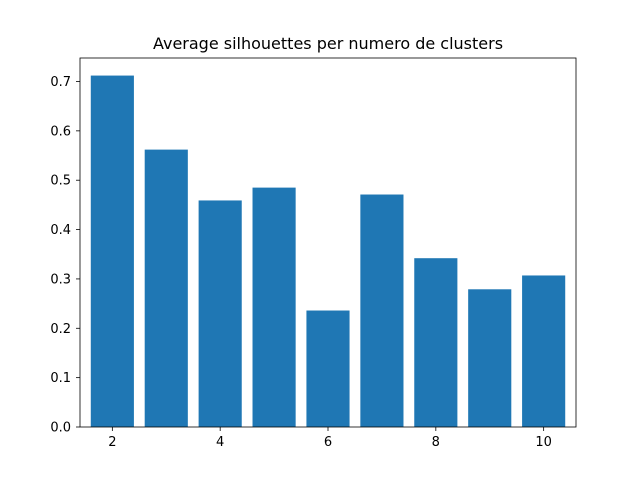 The width and height of the screenshot is (640, 480). What do you see at coordinates (65, 255) in the screenshot?
I see `y-axis-ticks: 0.0 0.1 0.2 0.3 0.4 0.5 0.6 0.7` at bounding box center [65, 255].